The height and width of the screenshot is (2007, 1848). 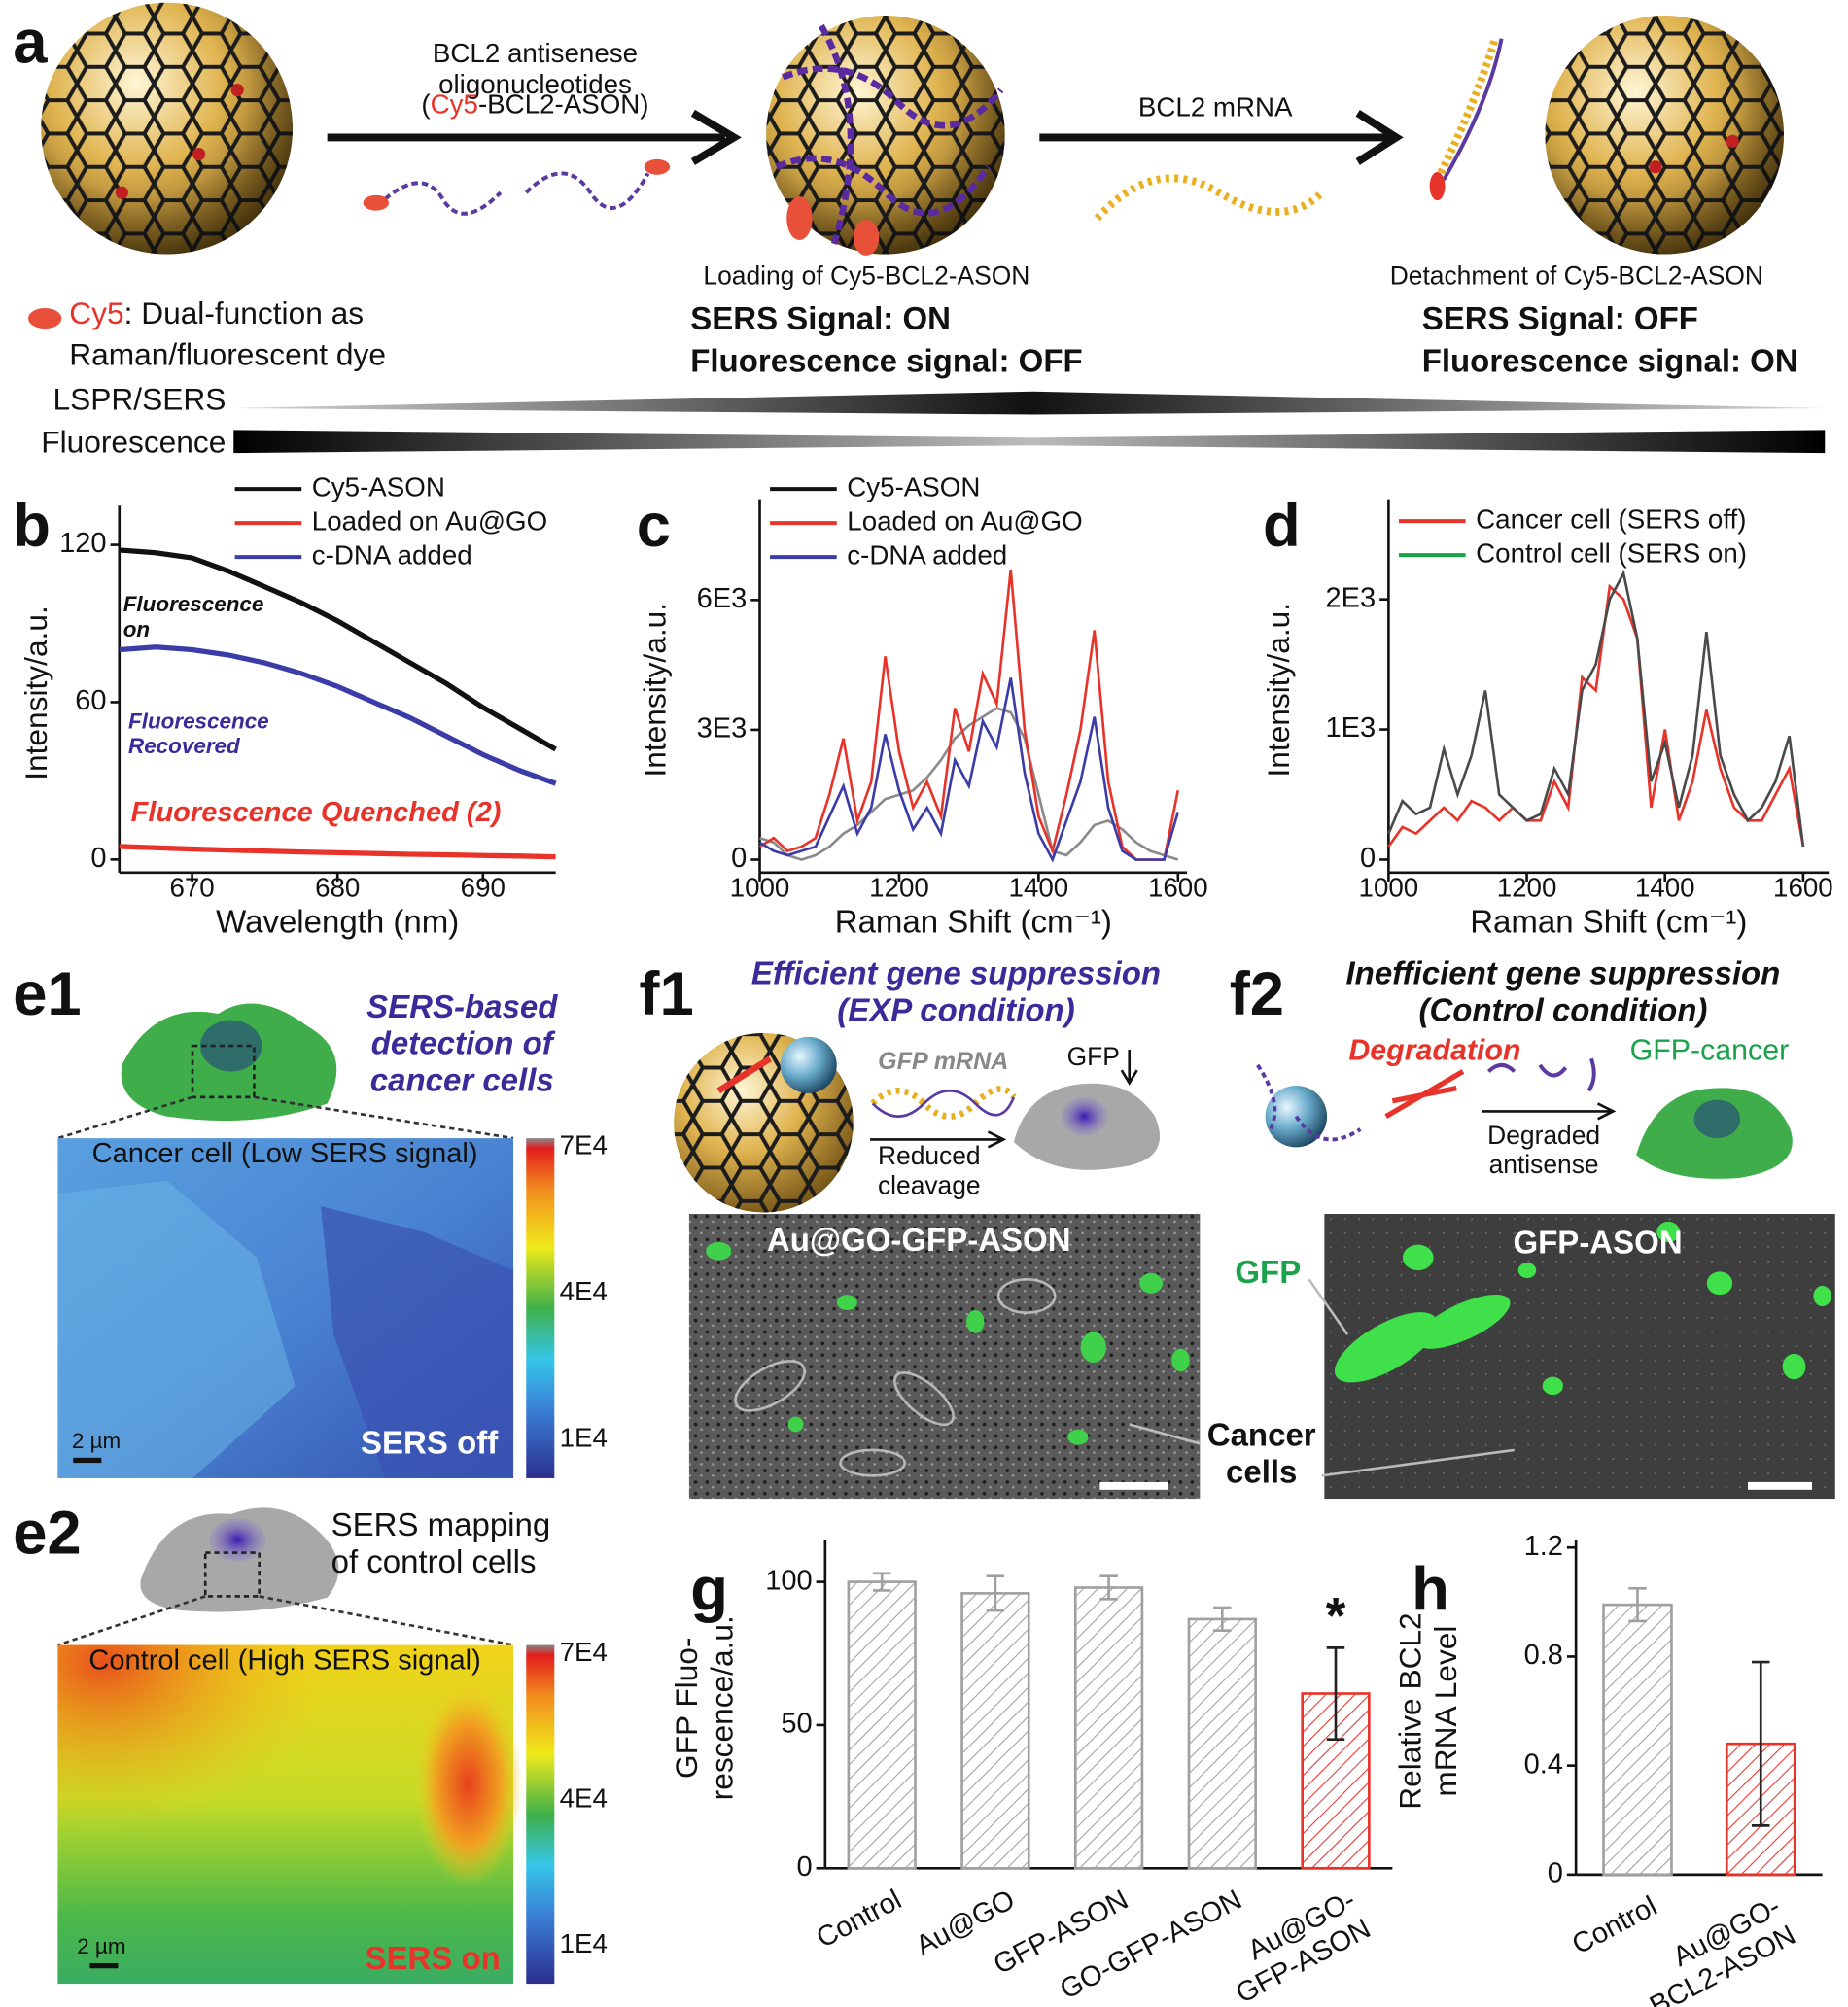 What do you see at coordinates (184, 746) in the screenshot?
I see `text-line: Recovered` at bounding box center [184, 746].